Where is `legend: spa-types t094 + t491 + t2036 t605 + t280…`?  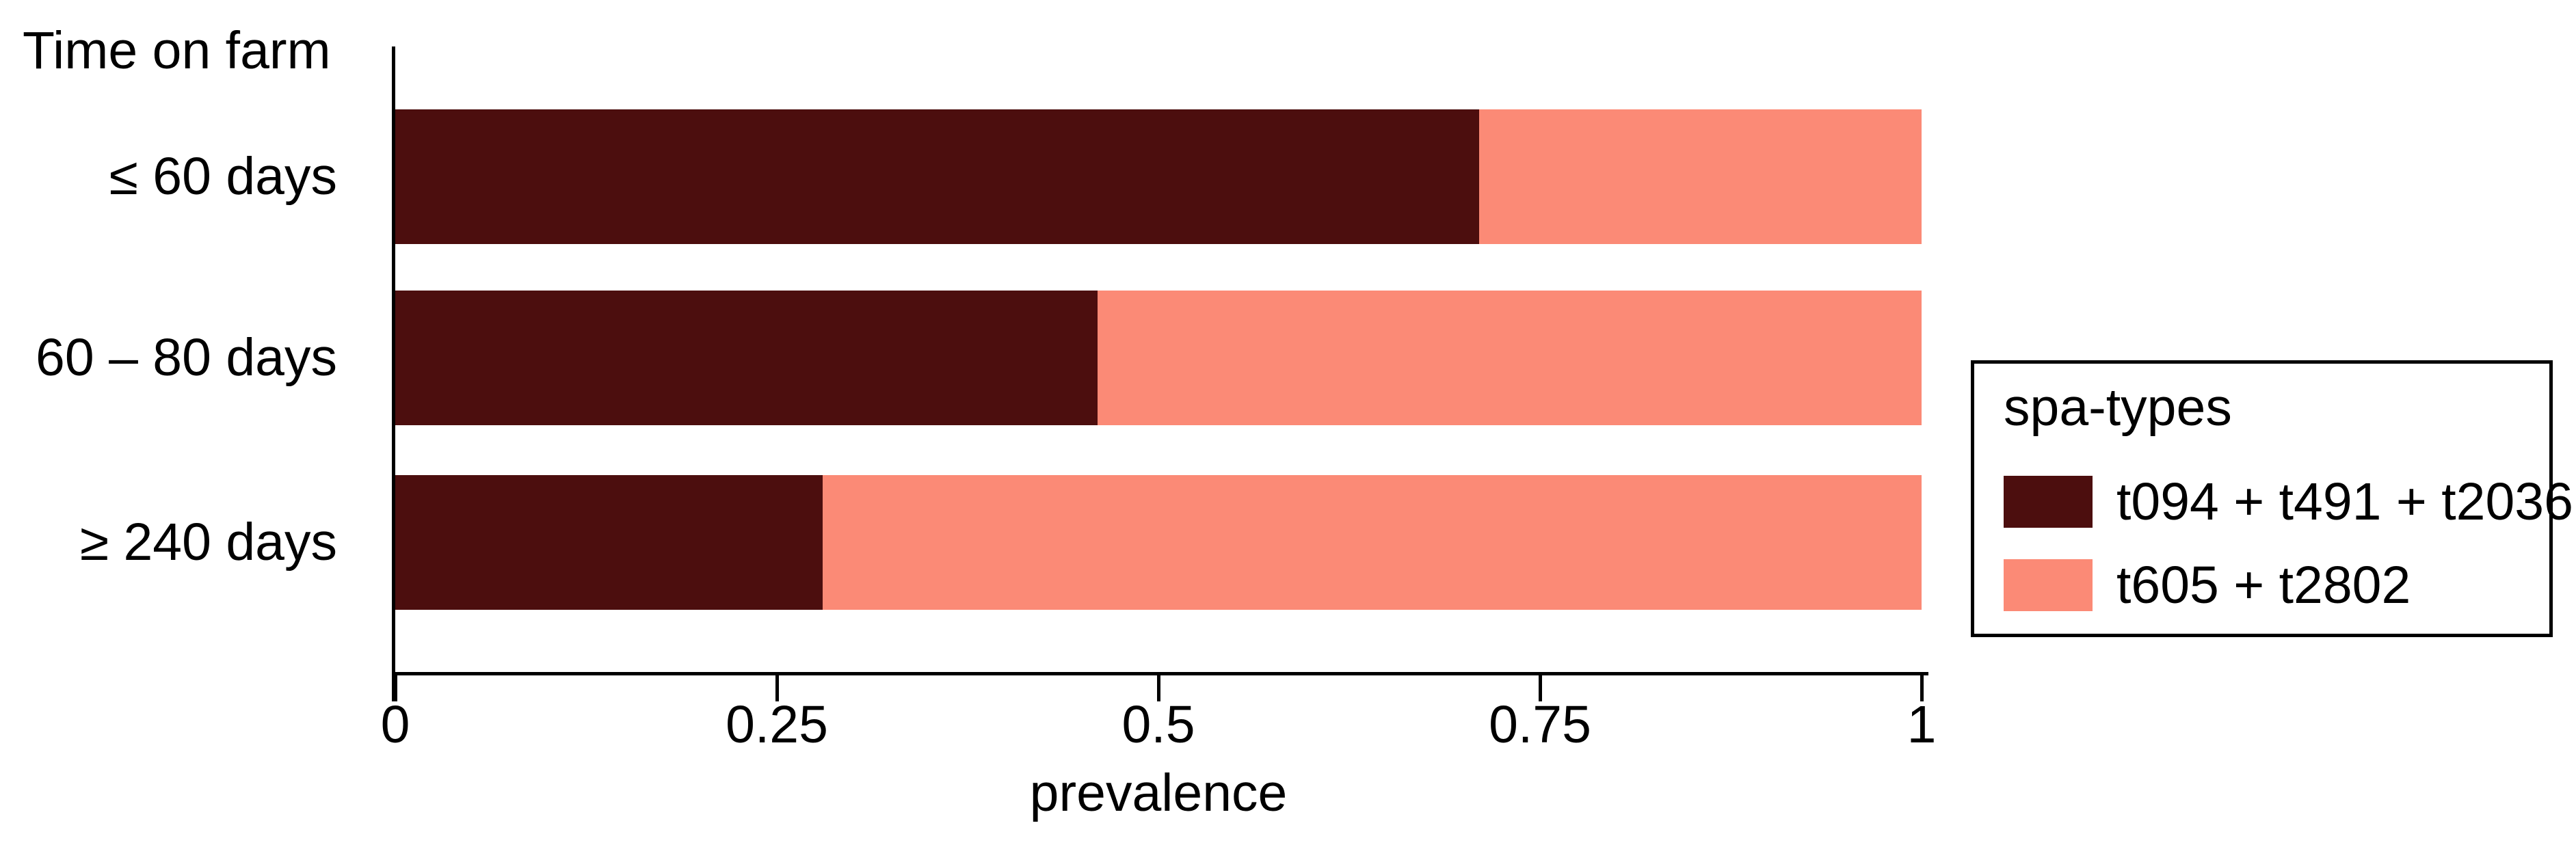
legend: spa-types t094 + t491 + t2036 t605 + t280… is located at coordinates (2272, 499).